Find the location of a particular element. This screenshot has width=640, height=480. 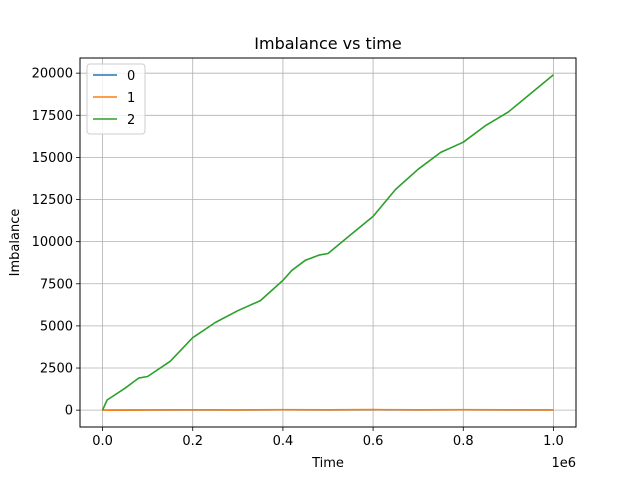

y-tick-label: 7500 is located at coordinates (56, 284).